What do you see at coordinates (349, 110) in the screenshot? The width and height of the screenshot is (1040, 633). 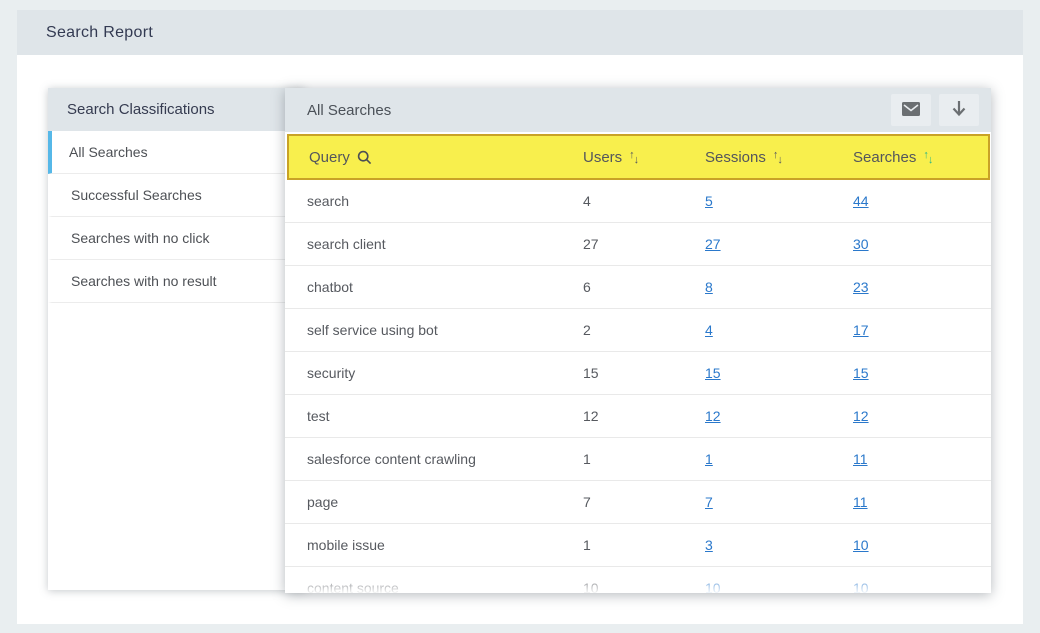 I see `panel-title: All Searches` at bounding box center [349, 110].